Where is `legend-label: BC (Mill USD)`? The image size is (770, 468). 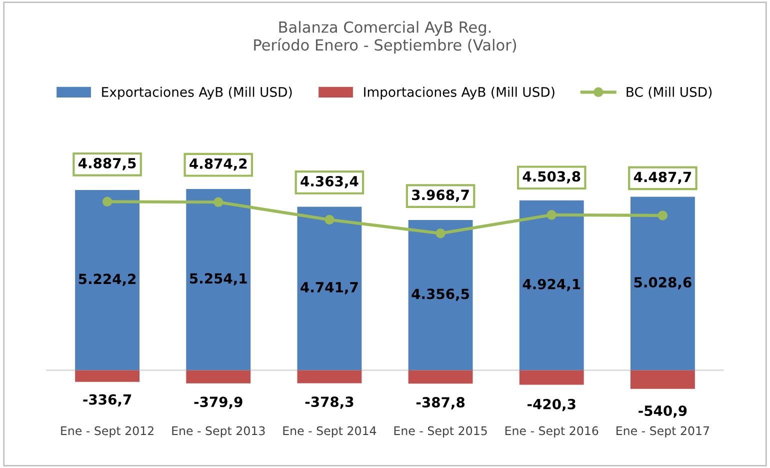
legend-label: BC (Mill USD) is located at coordinates (669, 92).